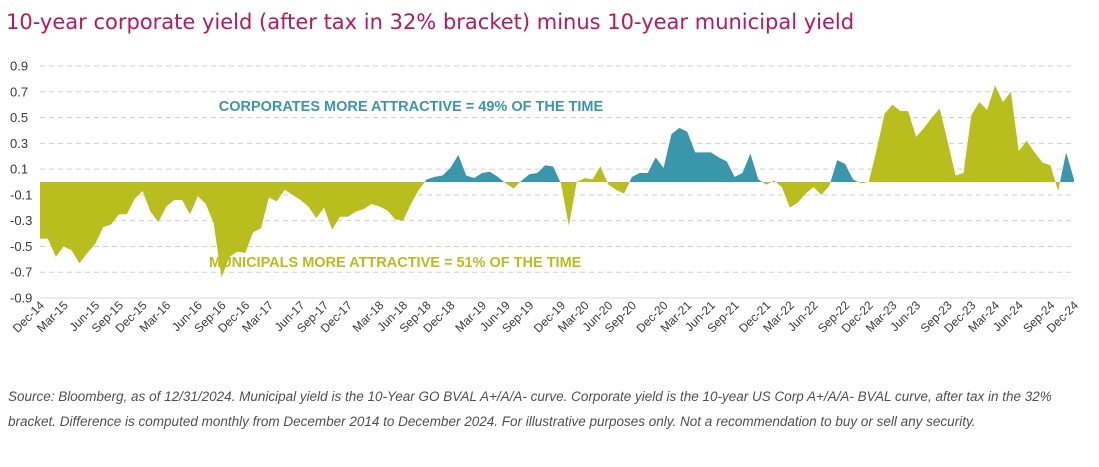  I want to click on y-tick-label: 0.1, so click(19, 169).